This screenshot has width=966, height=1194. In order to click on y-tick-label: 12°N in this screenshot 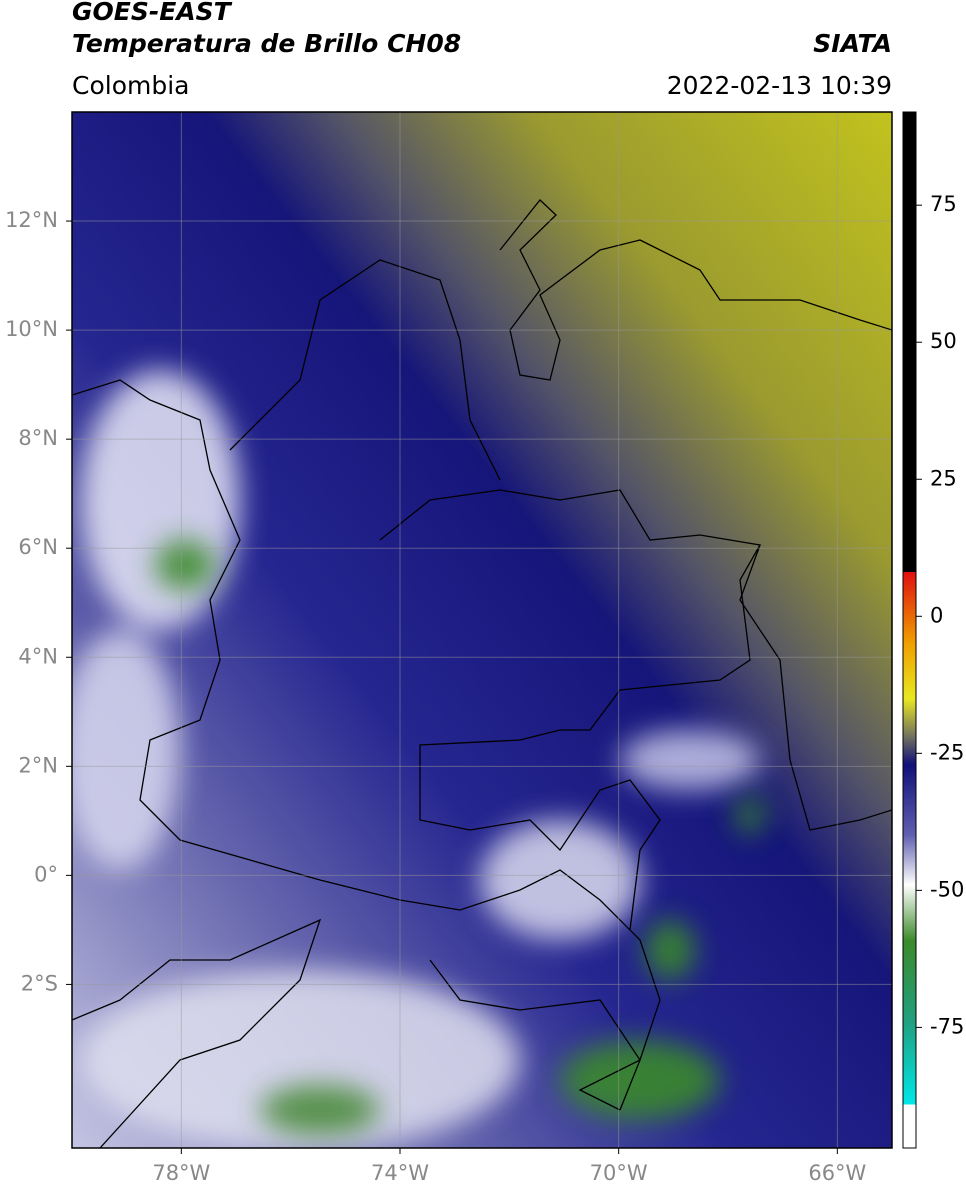, I will do `click(31, 220)`.